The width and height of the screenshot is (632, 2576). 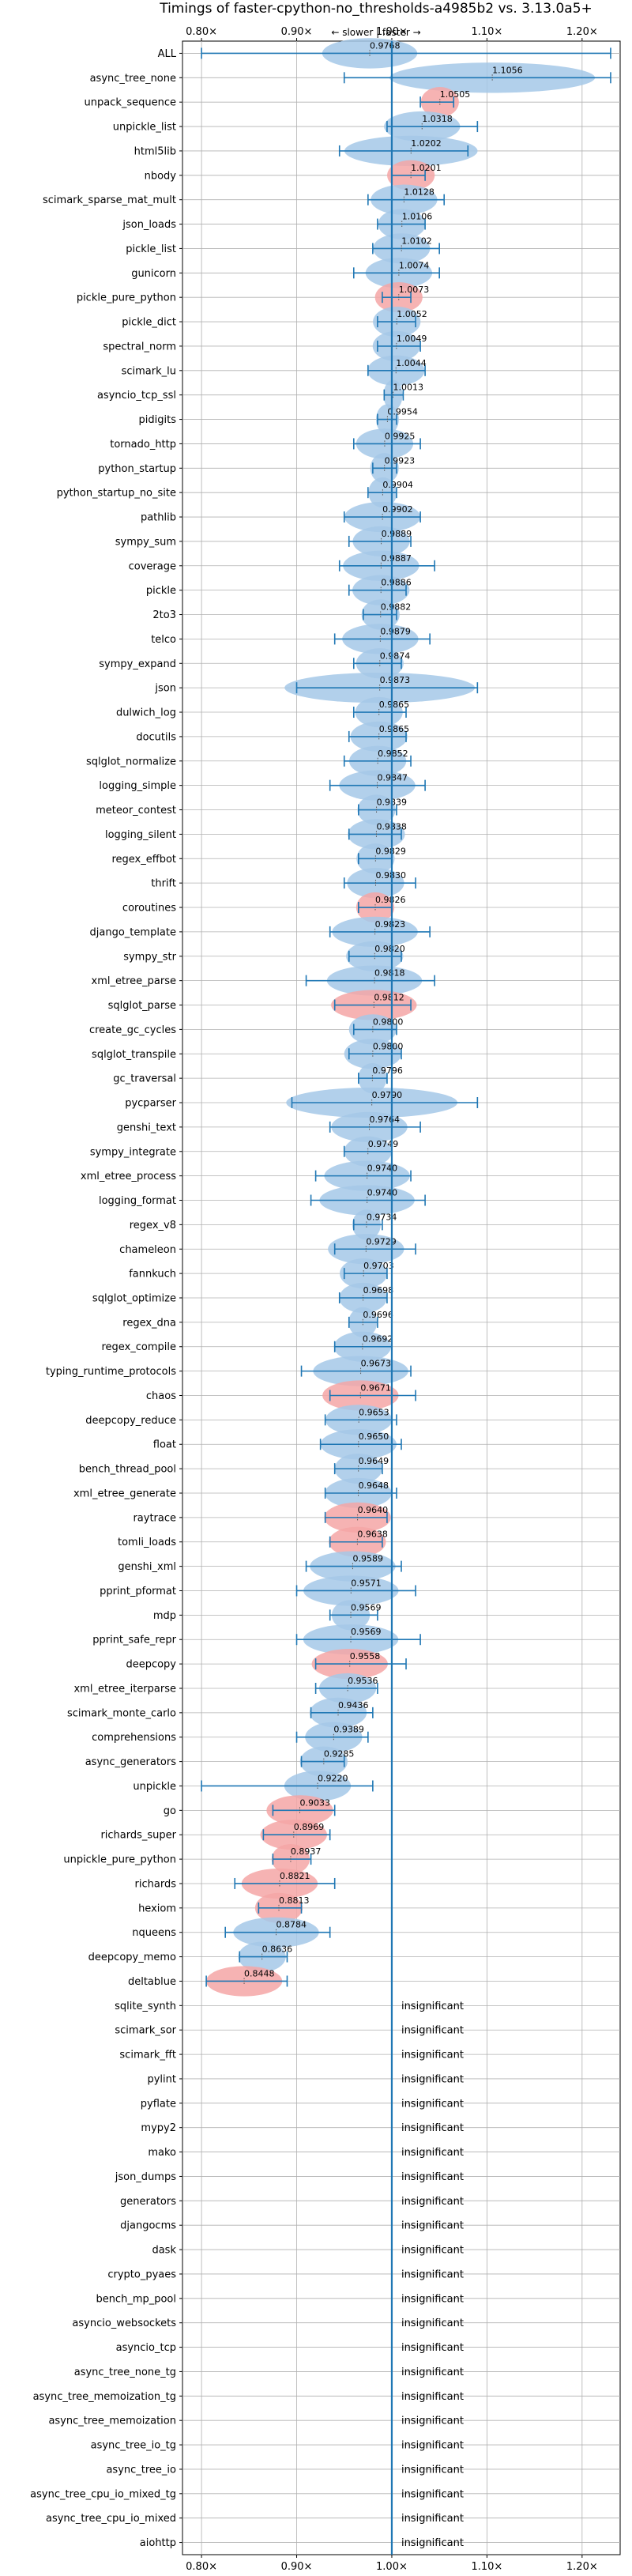 What do you see at coordinates (153, 1225) in the screenshot?
I see `y-tick-label: regex_v8` at bounding box center [153, 1225].